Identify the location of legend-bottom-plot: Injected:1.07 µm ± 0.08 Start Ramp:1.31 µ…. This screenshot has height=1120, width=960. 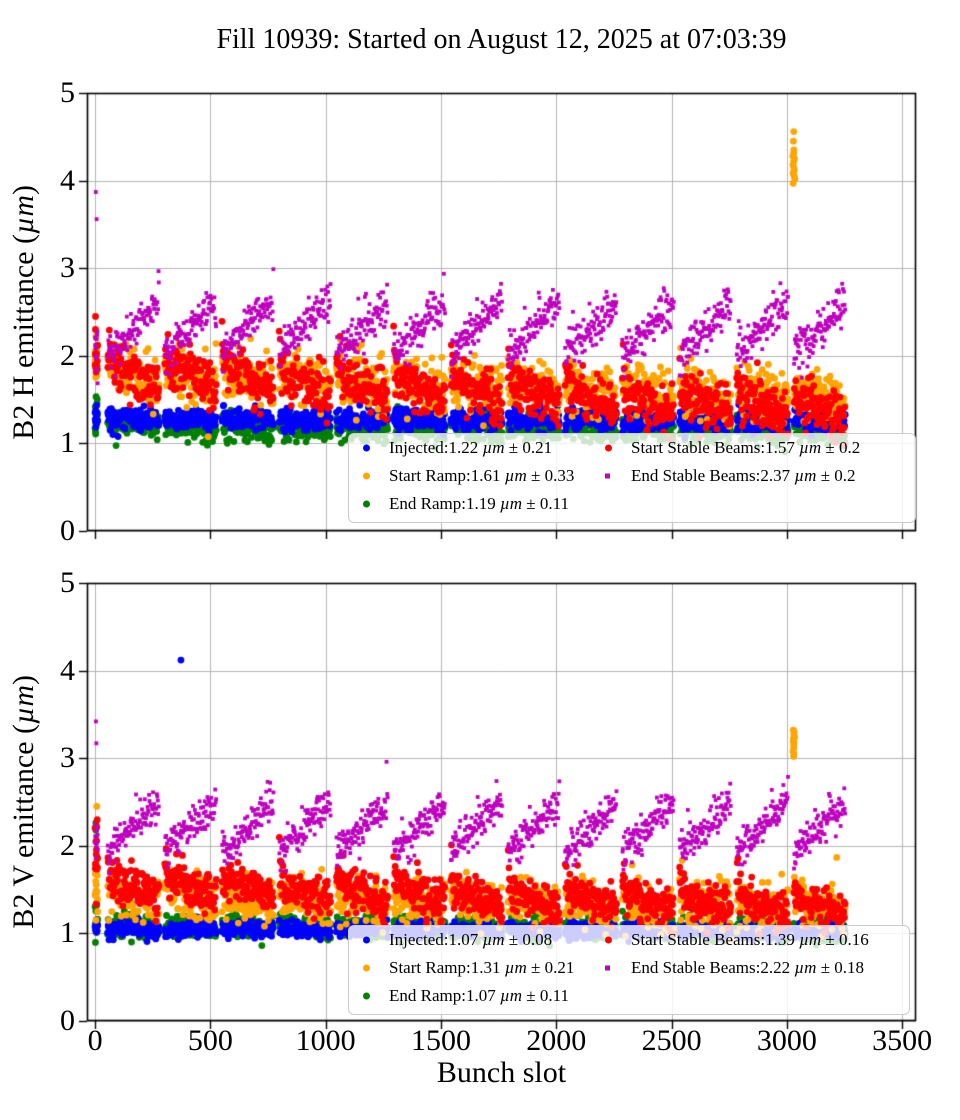
(629, 970).